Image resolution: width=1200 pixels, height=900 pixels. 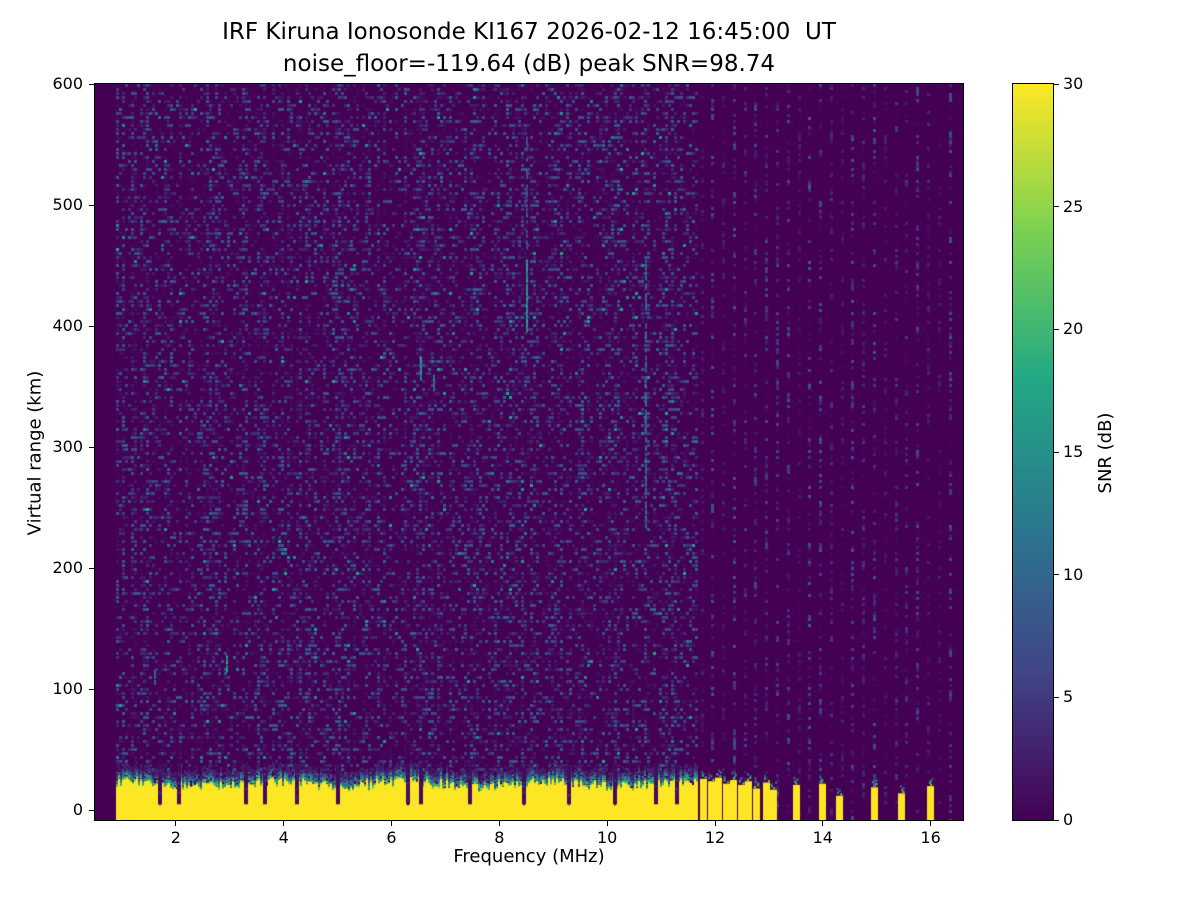 I want to click on y-tick-label: 500, so click(x=67, y=205).